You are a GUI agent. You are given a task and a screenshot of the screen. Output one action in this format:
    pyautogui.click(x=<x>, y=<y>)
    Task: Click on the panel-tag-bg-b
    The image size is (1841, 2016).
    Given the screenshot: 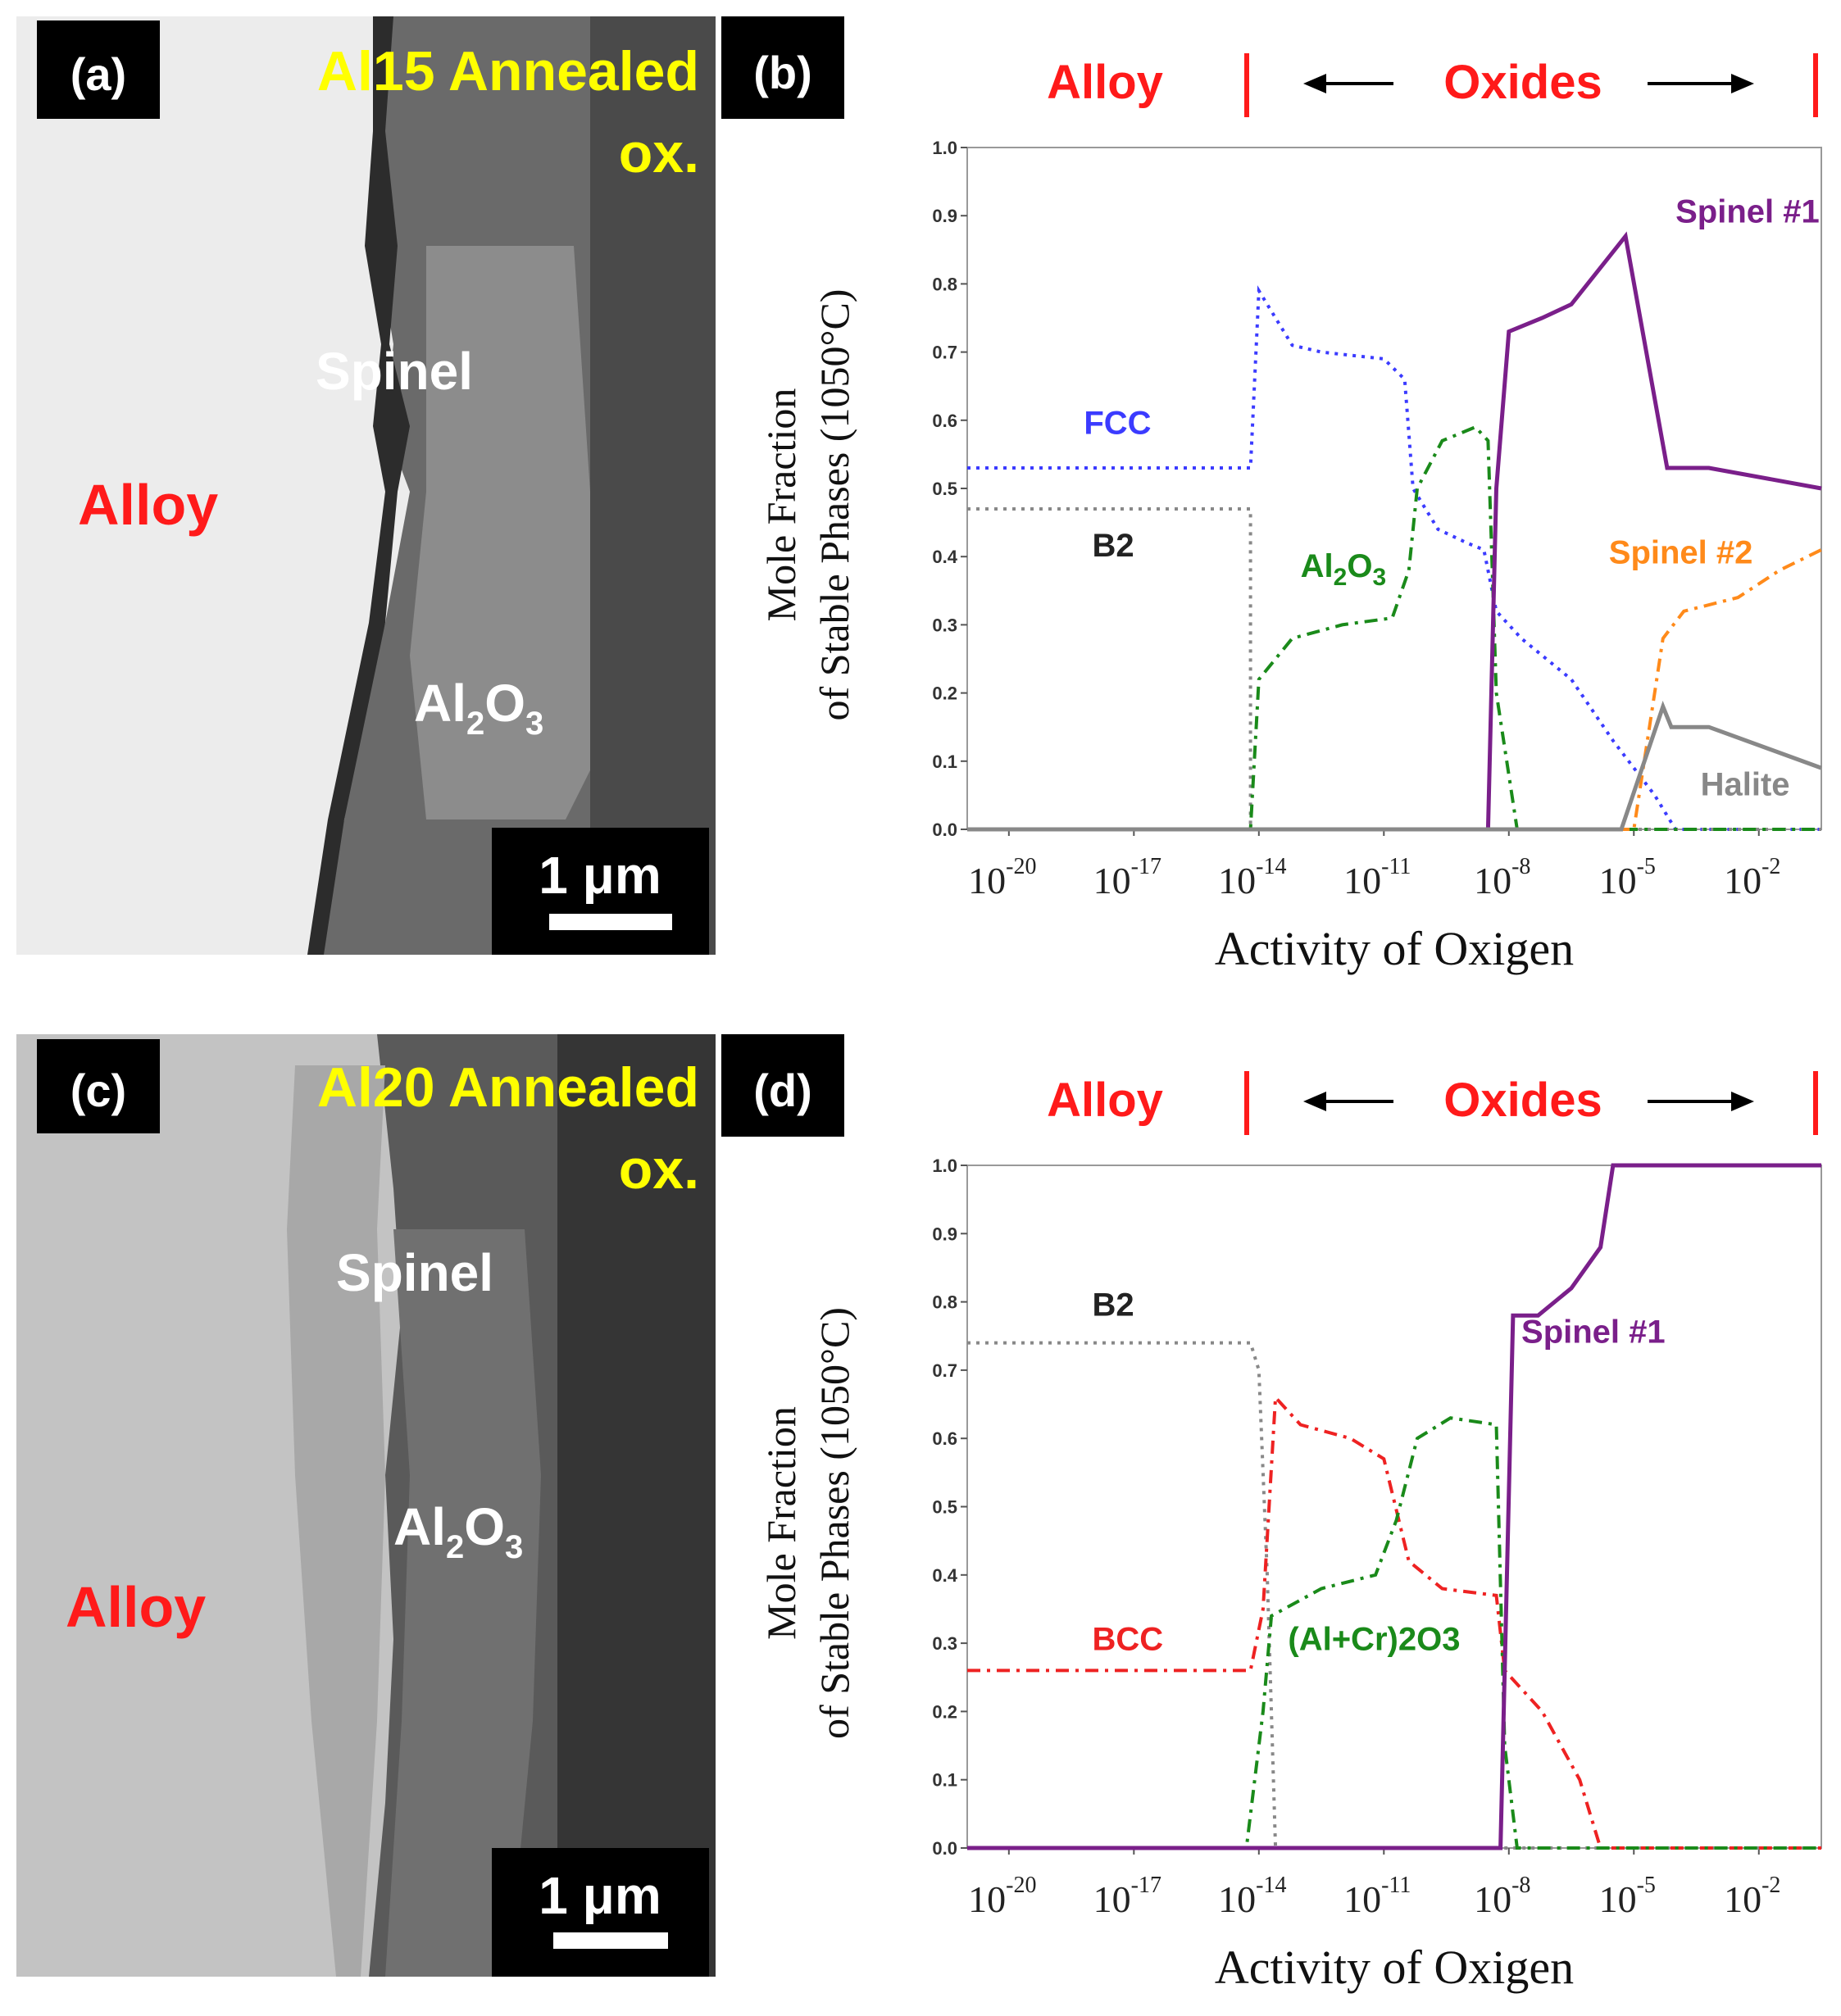 What is the action you would take?
    pyautogui.click(x=782, y=67)
    